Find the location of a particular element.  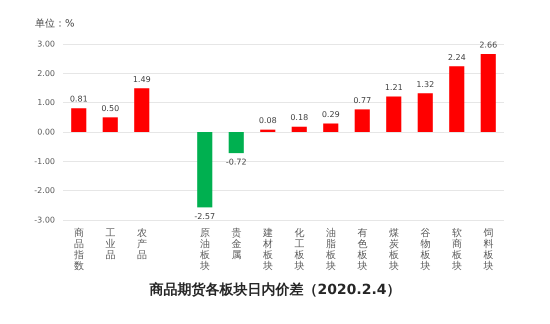

data-label: 1.21 is located at coordinates (393, 87).